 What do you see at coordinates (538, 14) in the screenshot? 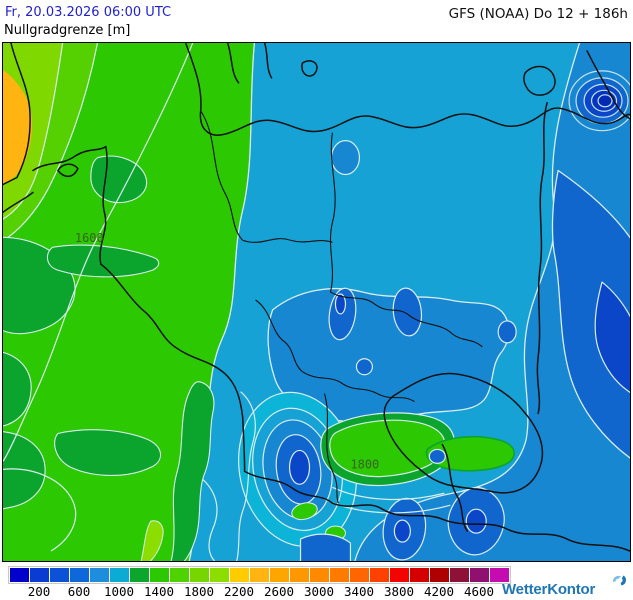
I see `model-run-info: GFS (NOAA) Do 12 + 186h` at bounding box center [538, 14].